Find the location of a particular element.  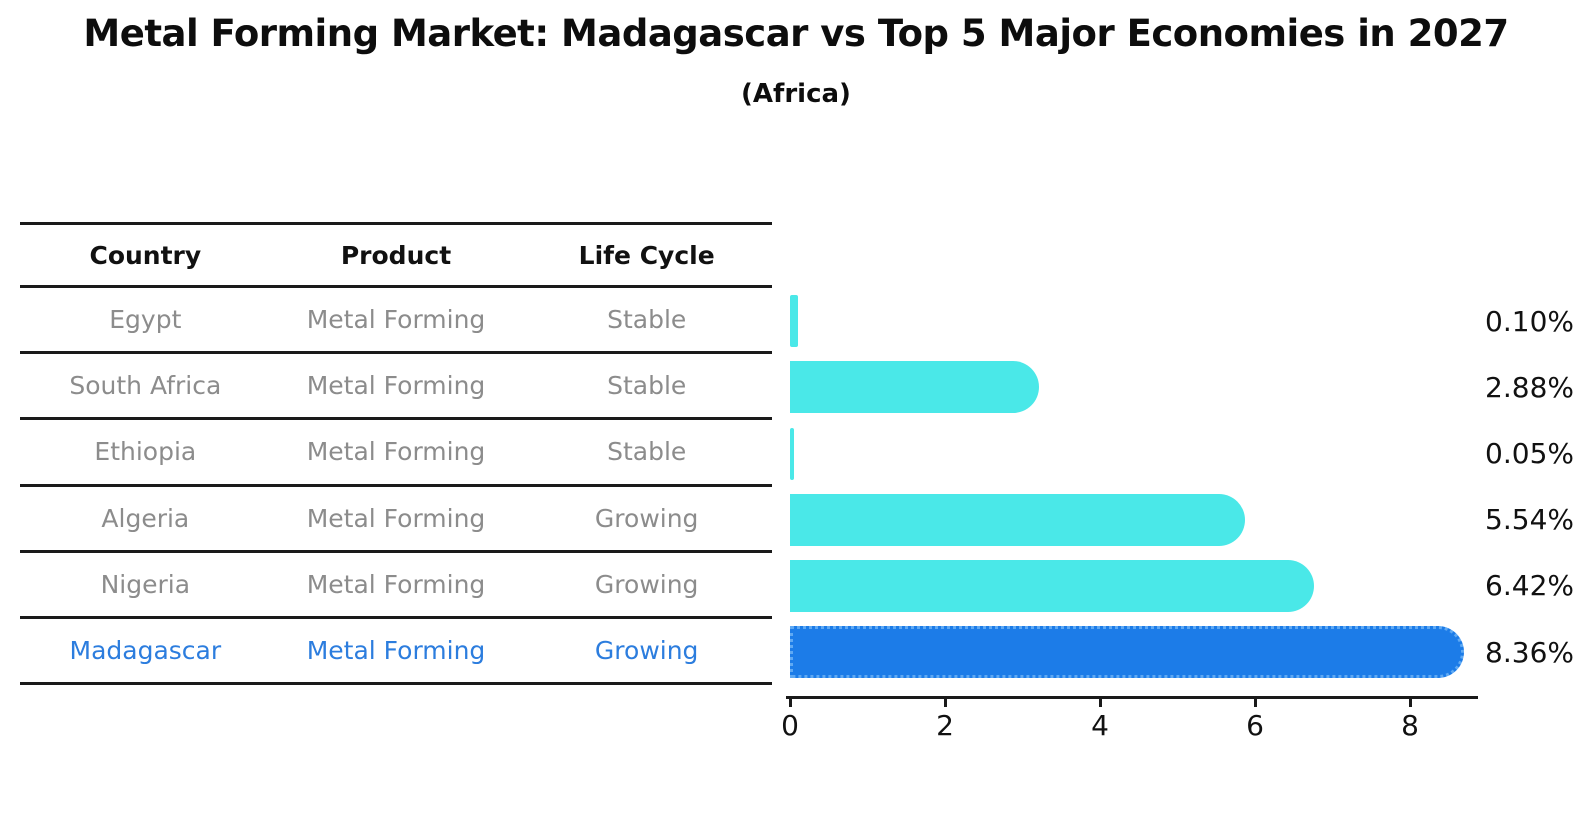

value-label-madagascar: 8.36% is located at coordinates (1529, 652).